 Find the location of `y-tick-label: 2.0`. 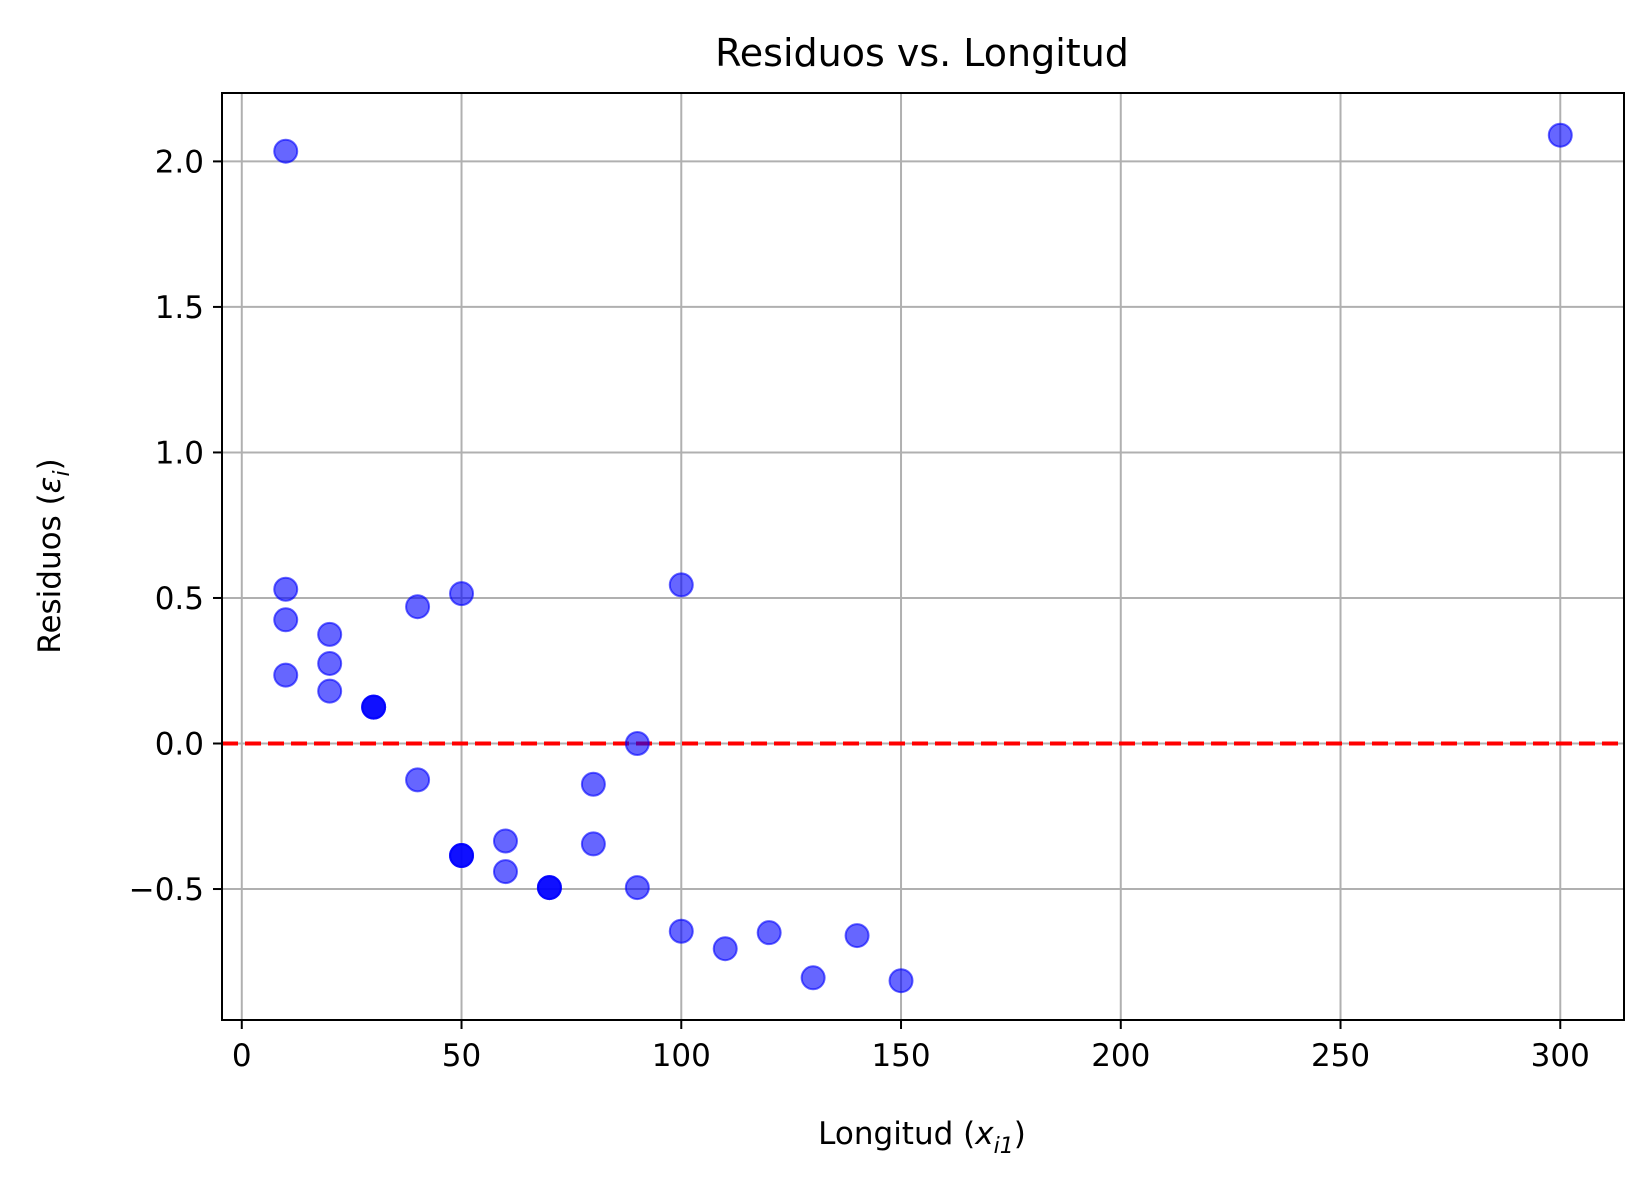

y-tick-label: 2.0 is located at coordinates (179, 162).